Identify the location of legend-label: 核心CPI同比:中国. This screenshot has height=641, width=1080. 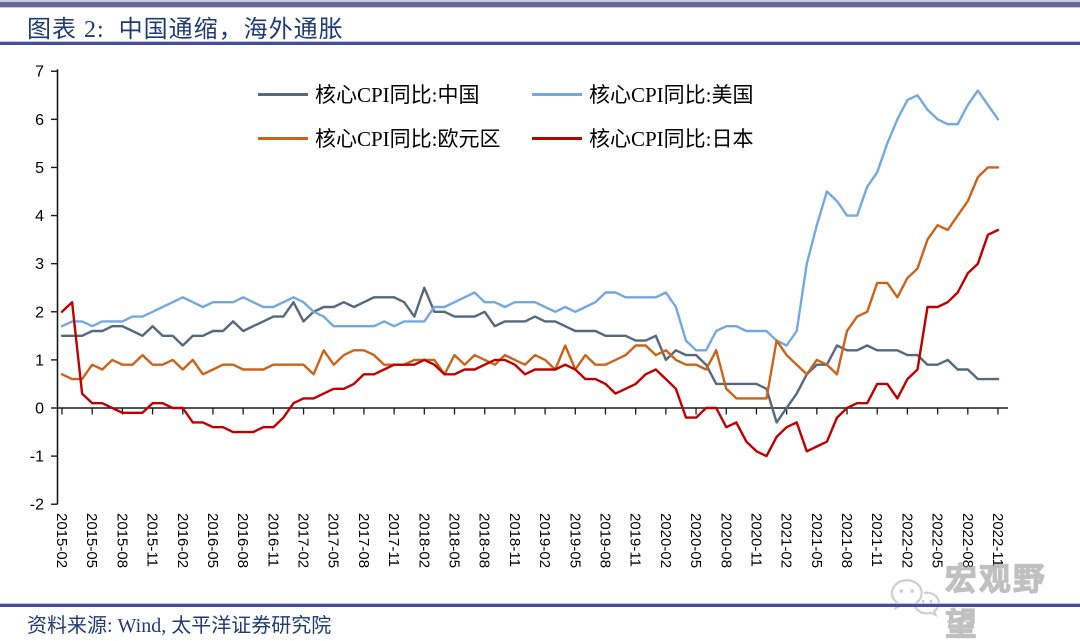
(397, 95).